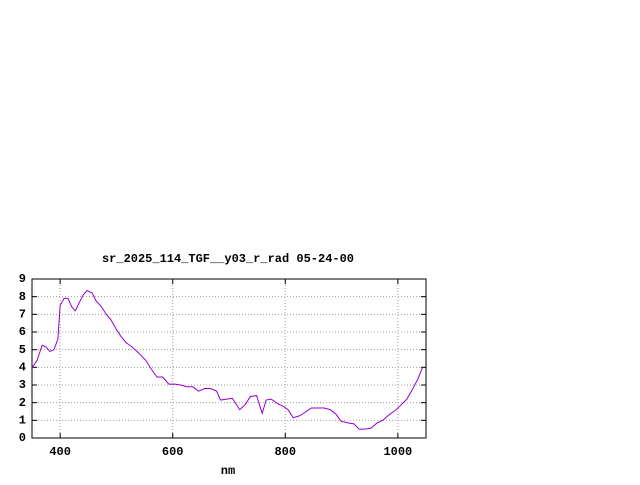 This screenshot has width=640, height=485. What do you see at coordinates (22, 438) in the screenshot?
I see `y-tick-label: 0` at bounding box center [22, 438].